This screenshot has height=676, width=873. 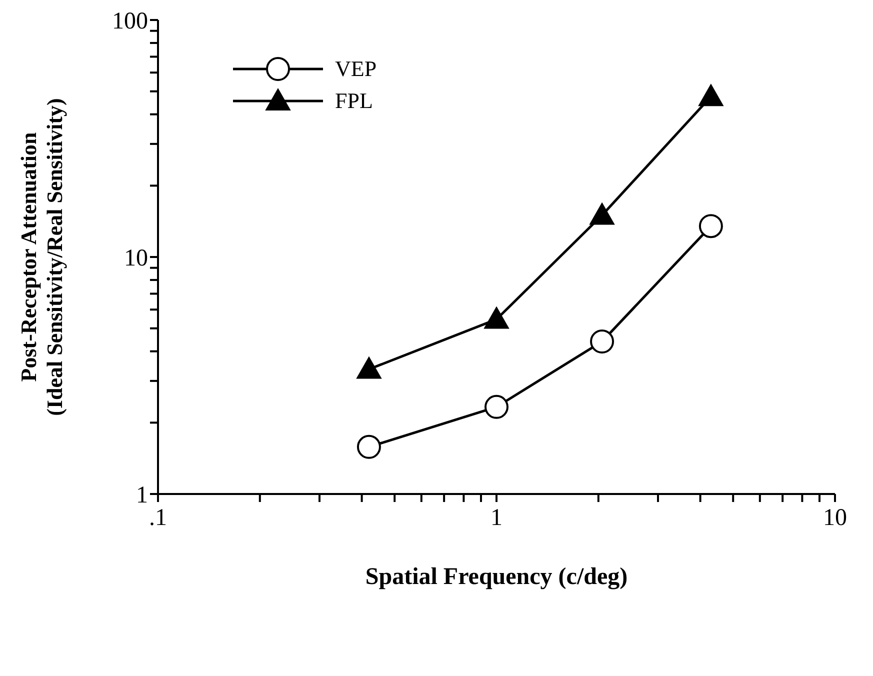 I want to click on x-axis-title: Spatial Frequency (c/deg), so click(x=496, y=577).